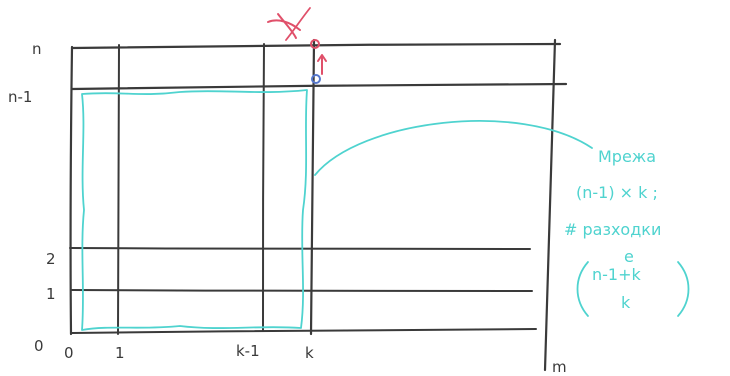 This screenshot has height=376, width=730. I want to click on x-label-1: 1, so click(120, 353).